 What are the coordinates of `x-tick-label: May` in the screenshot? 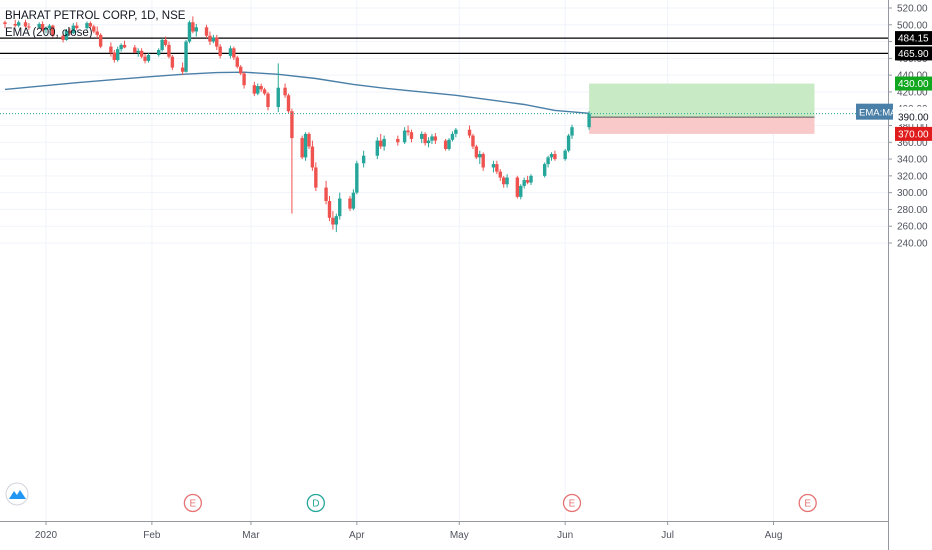 It's located at (459, 535).